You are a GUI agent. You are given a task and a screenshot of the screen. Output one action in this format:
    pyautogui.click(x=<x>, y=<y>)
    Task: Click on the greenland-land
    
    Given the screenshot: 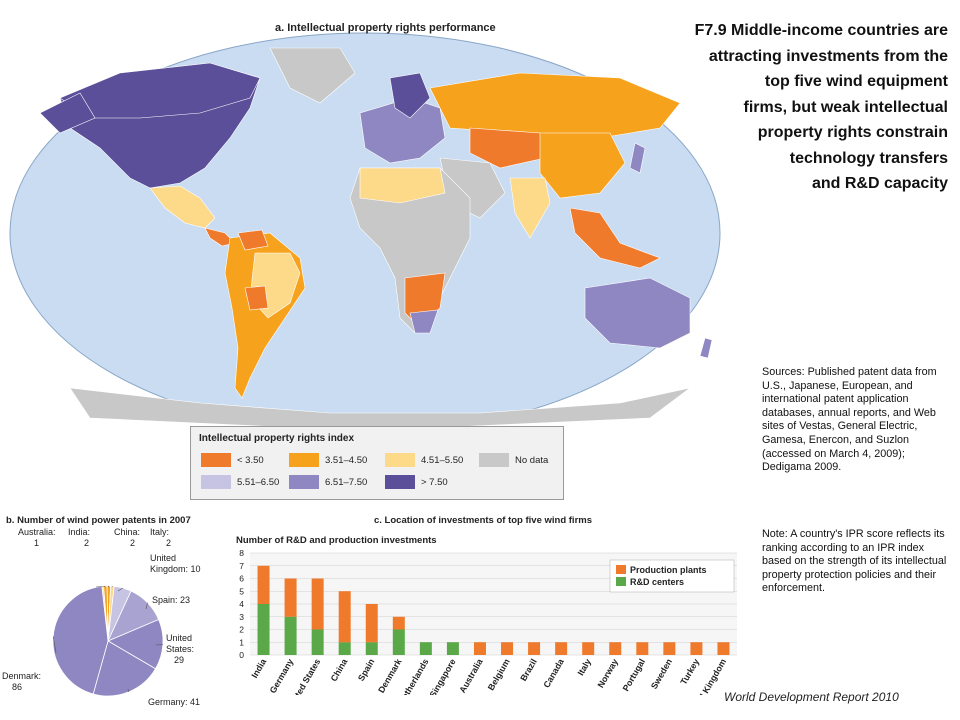 What is the action you would take?
    pyautogui.click(x=312, y=75)
    